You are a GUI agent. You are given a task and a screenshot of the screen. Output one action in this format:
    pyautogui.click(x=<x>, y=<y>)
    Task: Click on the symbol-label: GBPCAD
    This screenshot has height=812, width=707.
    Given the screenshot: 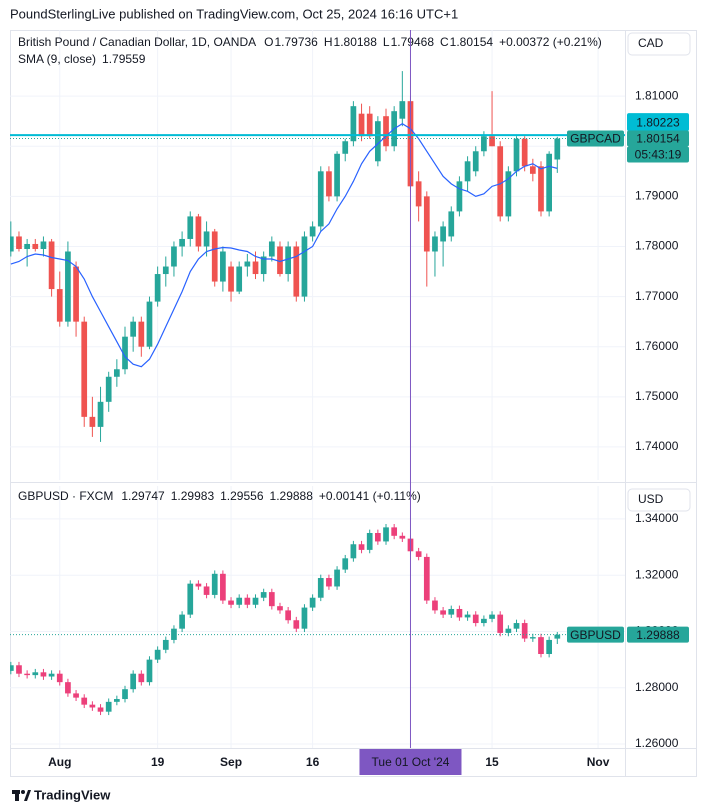 What is the action you would take?
    pyautogui.click(x=595, y=139)
    